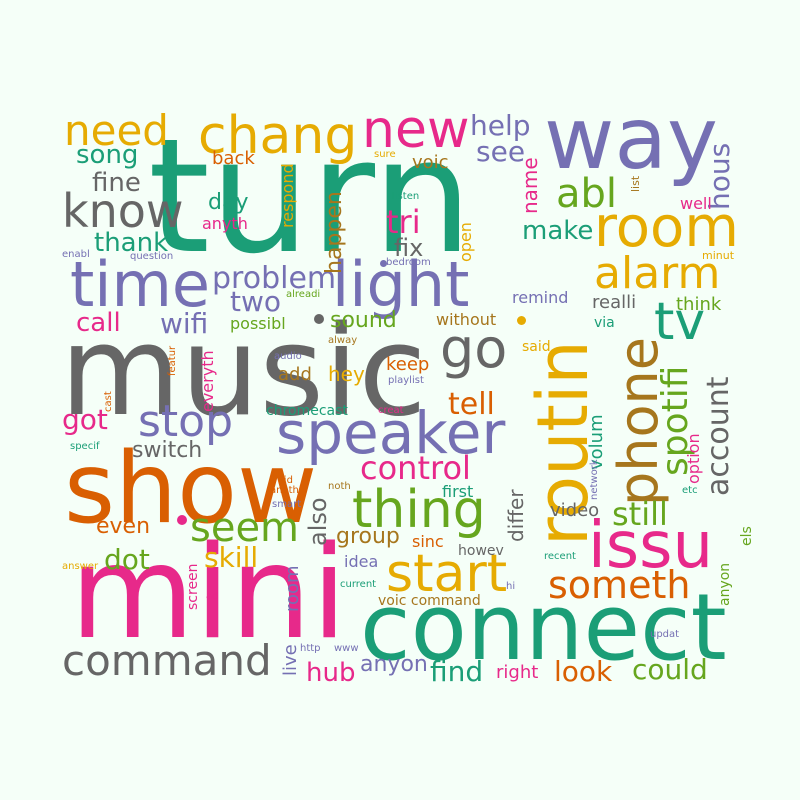  I want to click on word-help: help, so click(500, 125).